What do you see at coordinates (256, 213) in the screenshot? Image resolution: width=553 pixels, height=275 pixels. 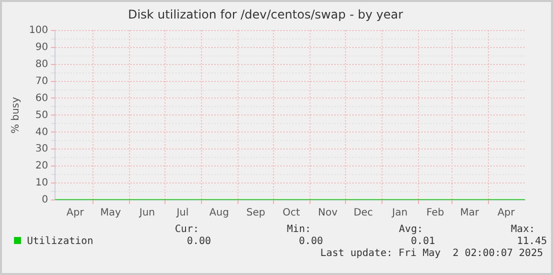 I see `x-tick-label: Sep` at bounding box center [256, 213].